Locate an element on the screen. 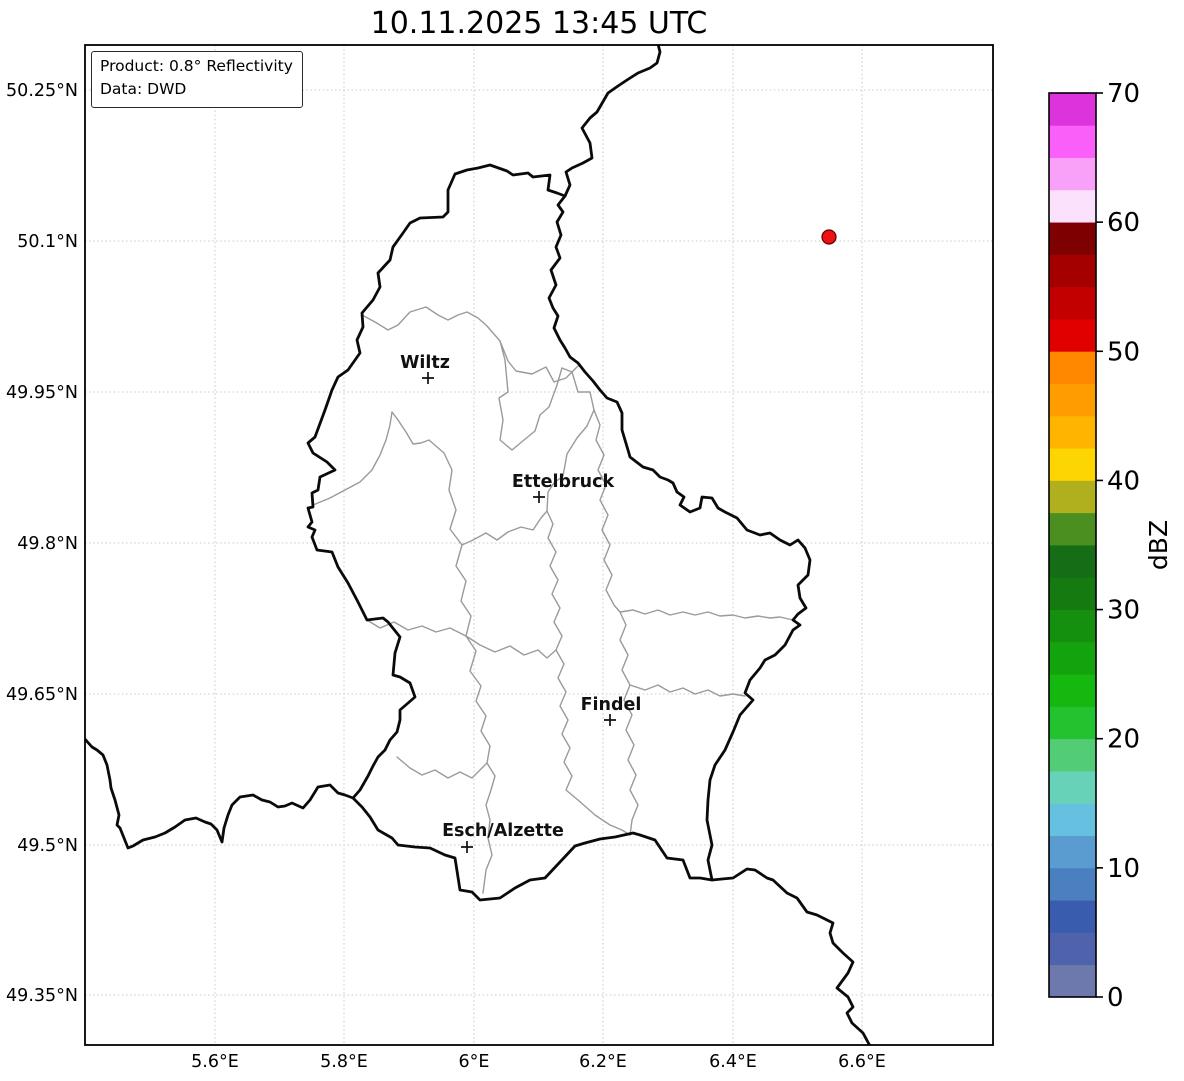 This screenshot has height=1081, width=1184. product-info-box: Product: 0.8° Reflectivity Data: DWD is located at coordinates (197, 79).